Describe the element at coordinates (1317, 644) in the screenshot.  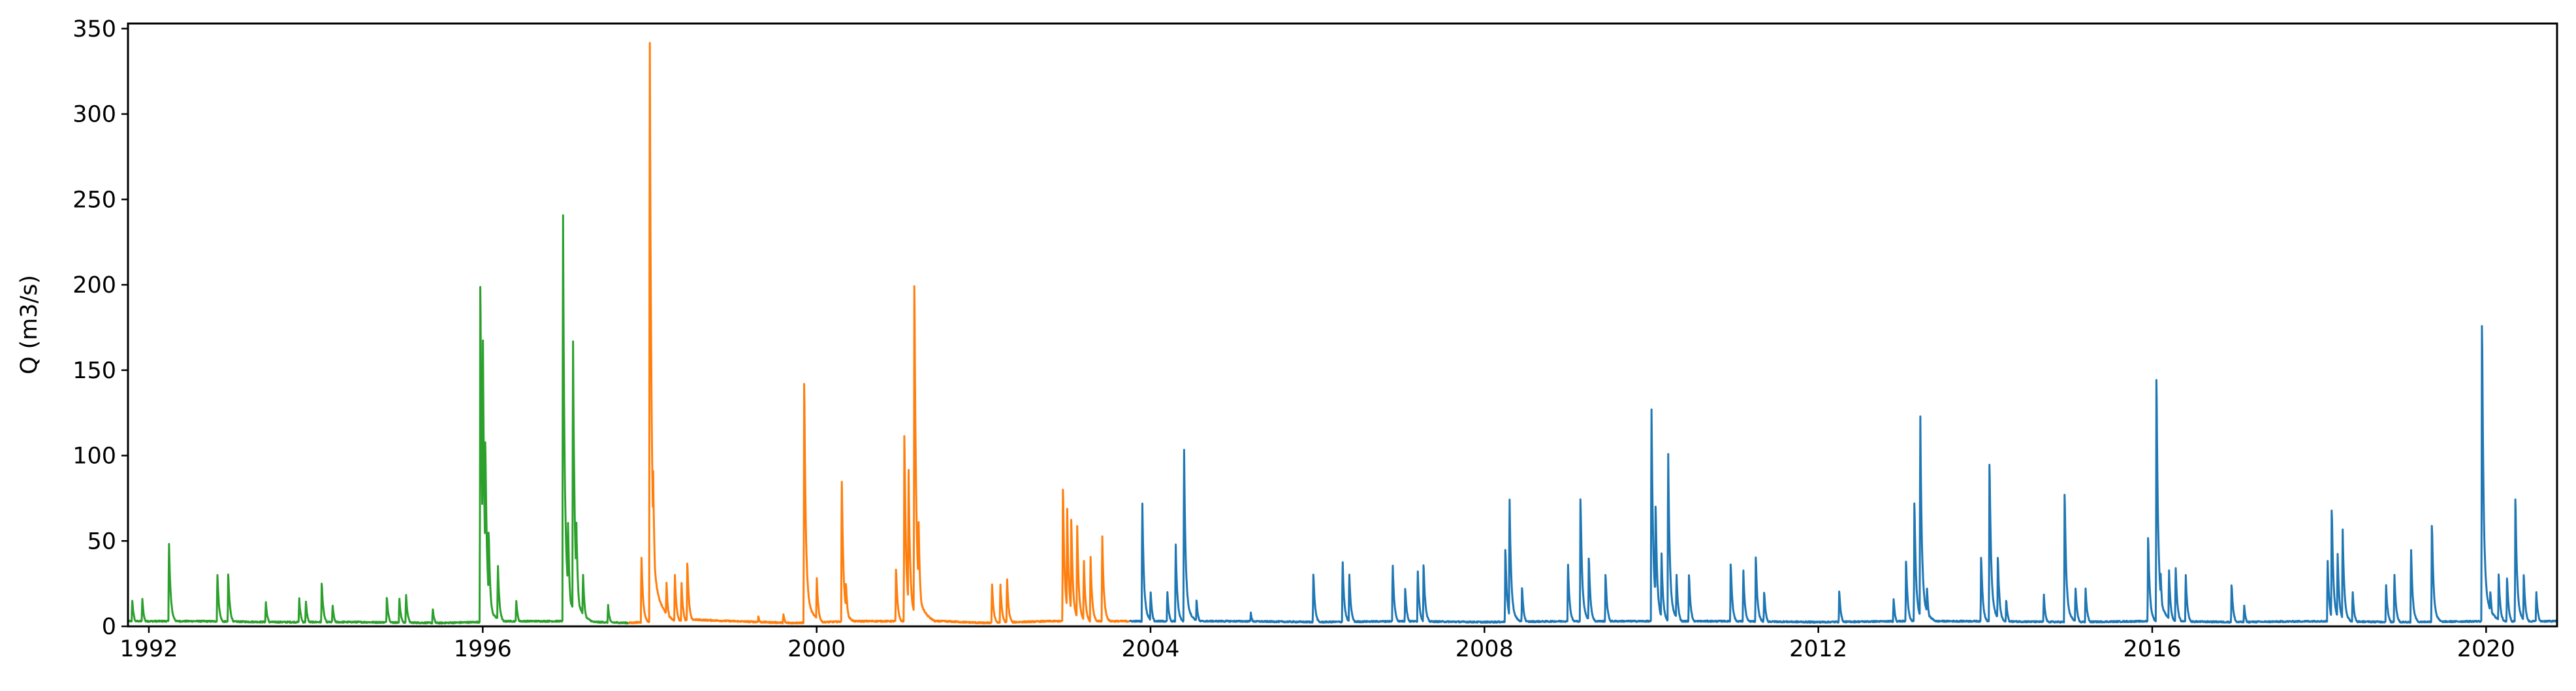
I see `x-axis: 1992 1996 2000 2004 2008 2012 2016 2020` at that location.